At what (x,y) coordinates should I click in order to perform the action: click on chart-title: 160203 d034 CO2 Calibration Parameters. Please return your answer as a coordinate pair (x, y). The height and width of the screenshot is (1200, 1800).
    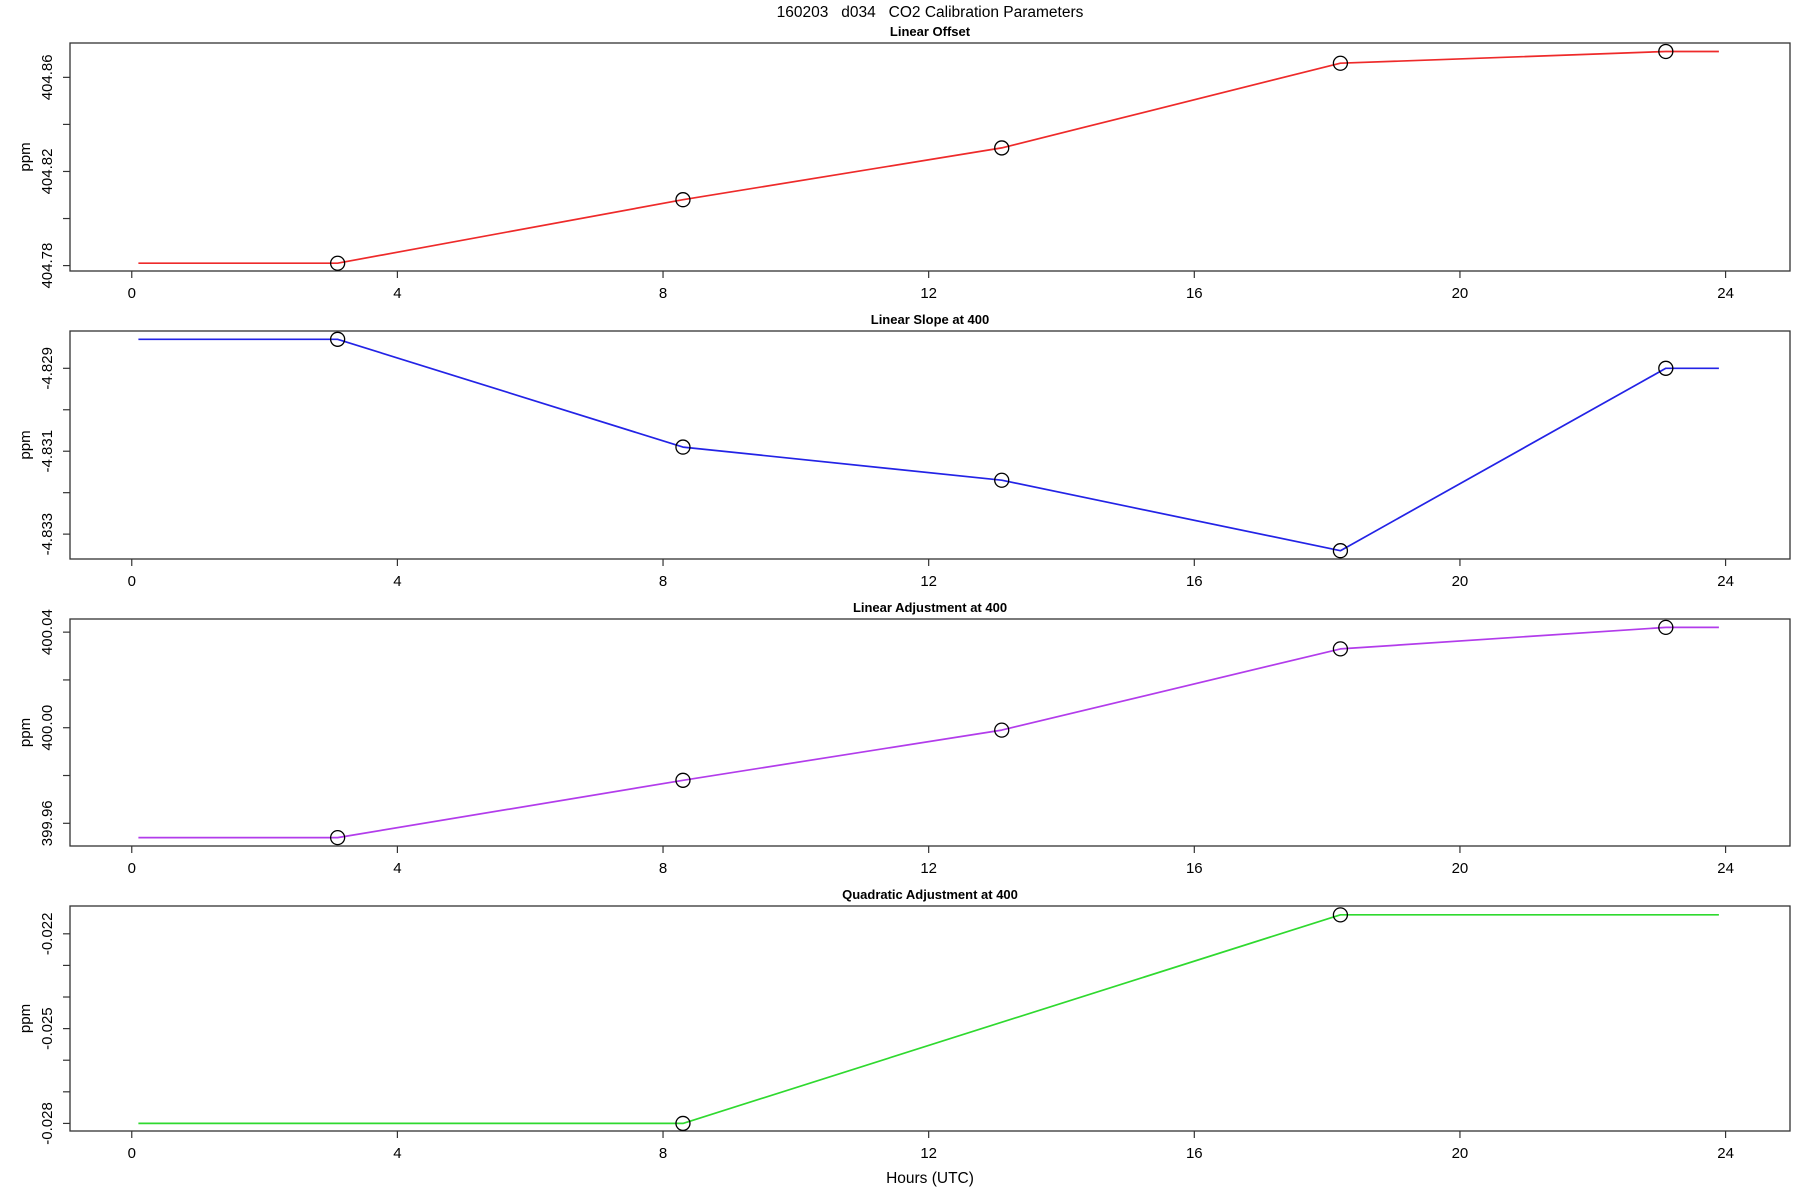
    Looking at the image, I should click on (930, 12).